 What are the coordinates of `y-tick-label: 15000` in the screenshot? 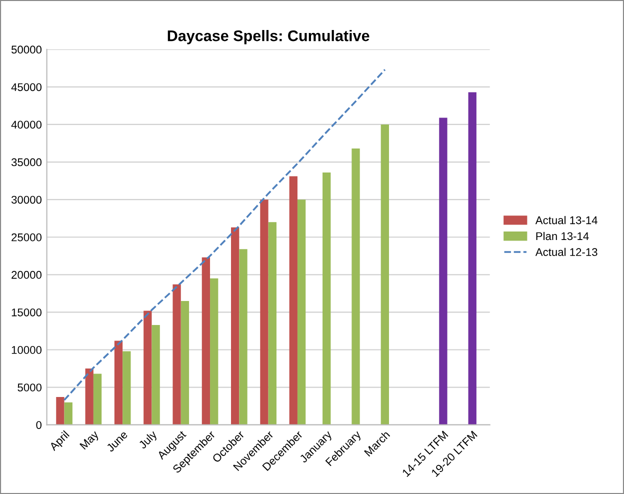 It's located at (27, 312).